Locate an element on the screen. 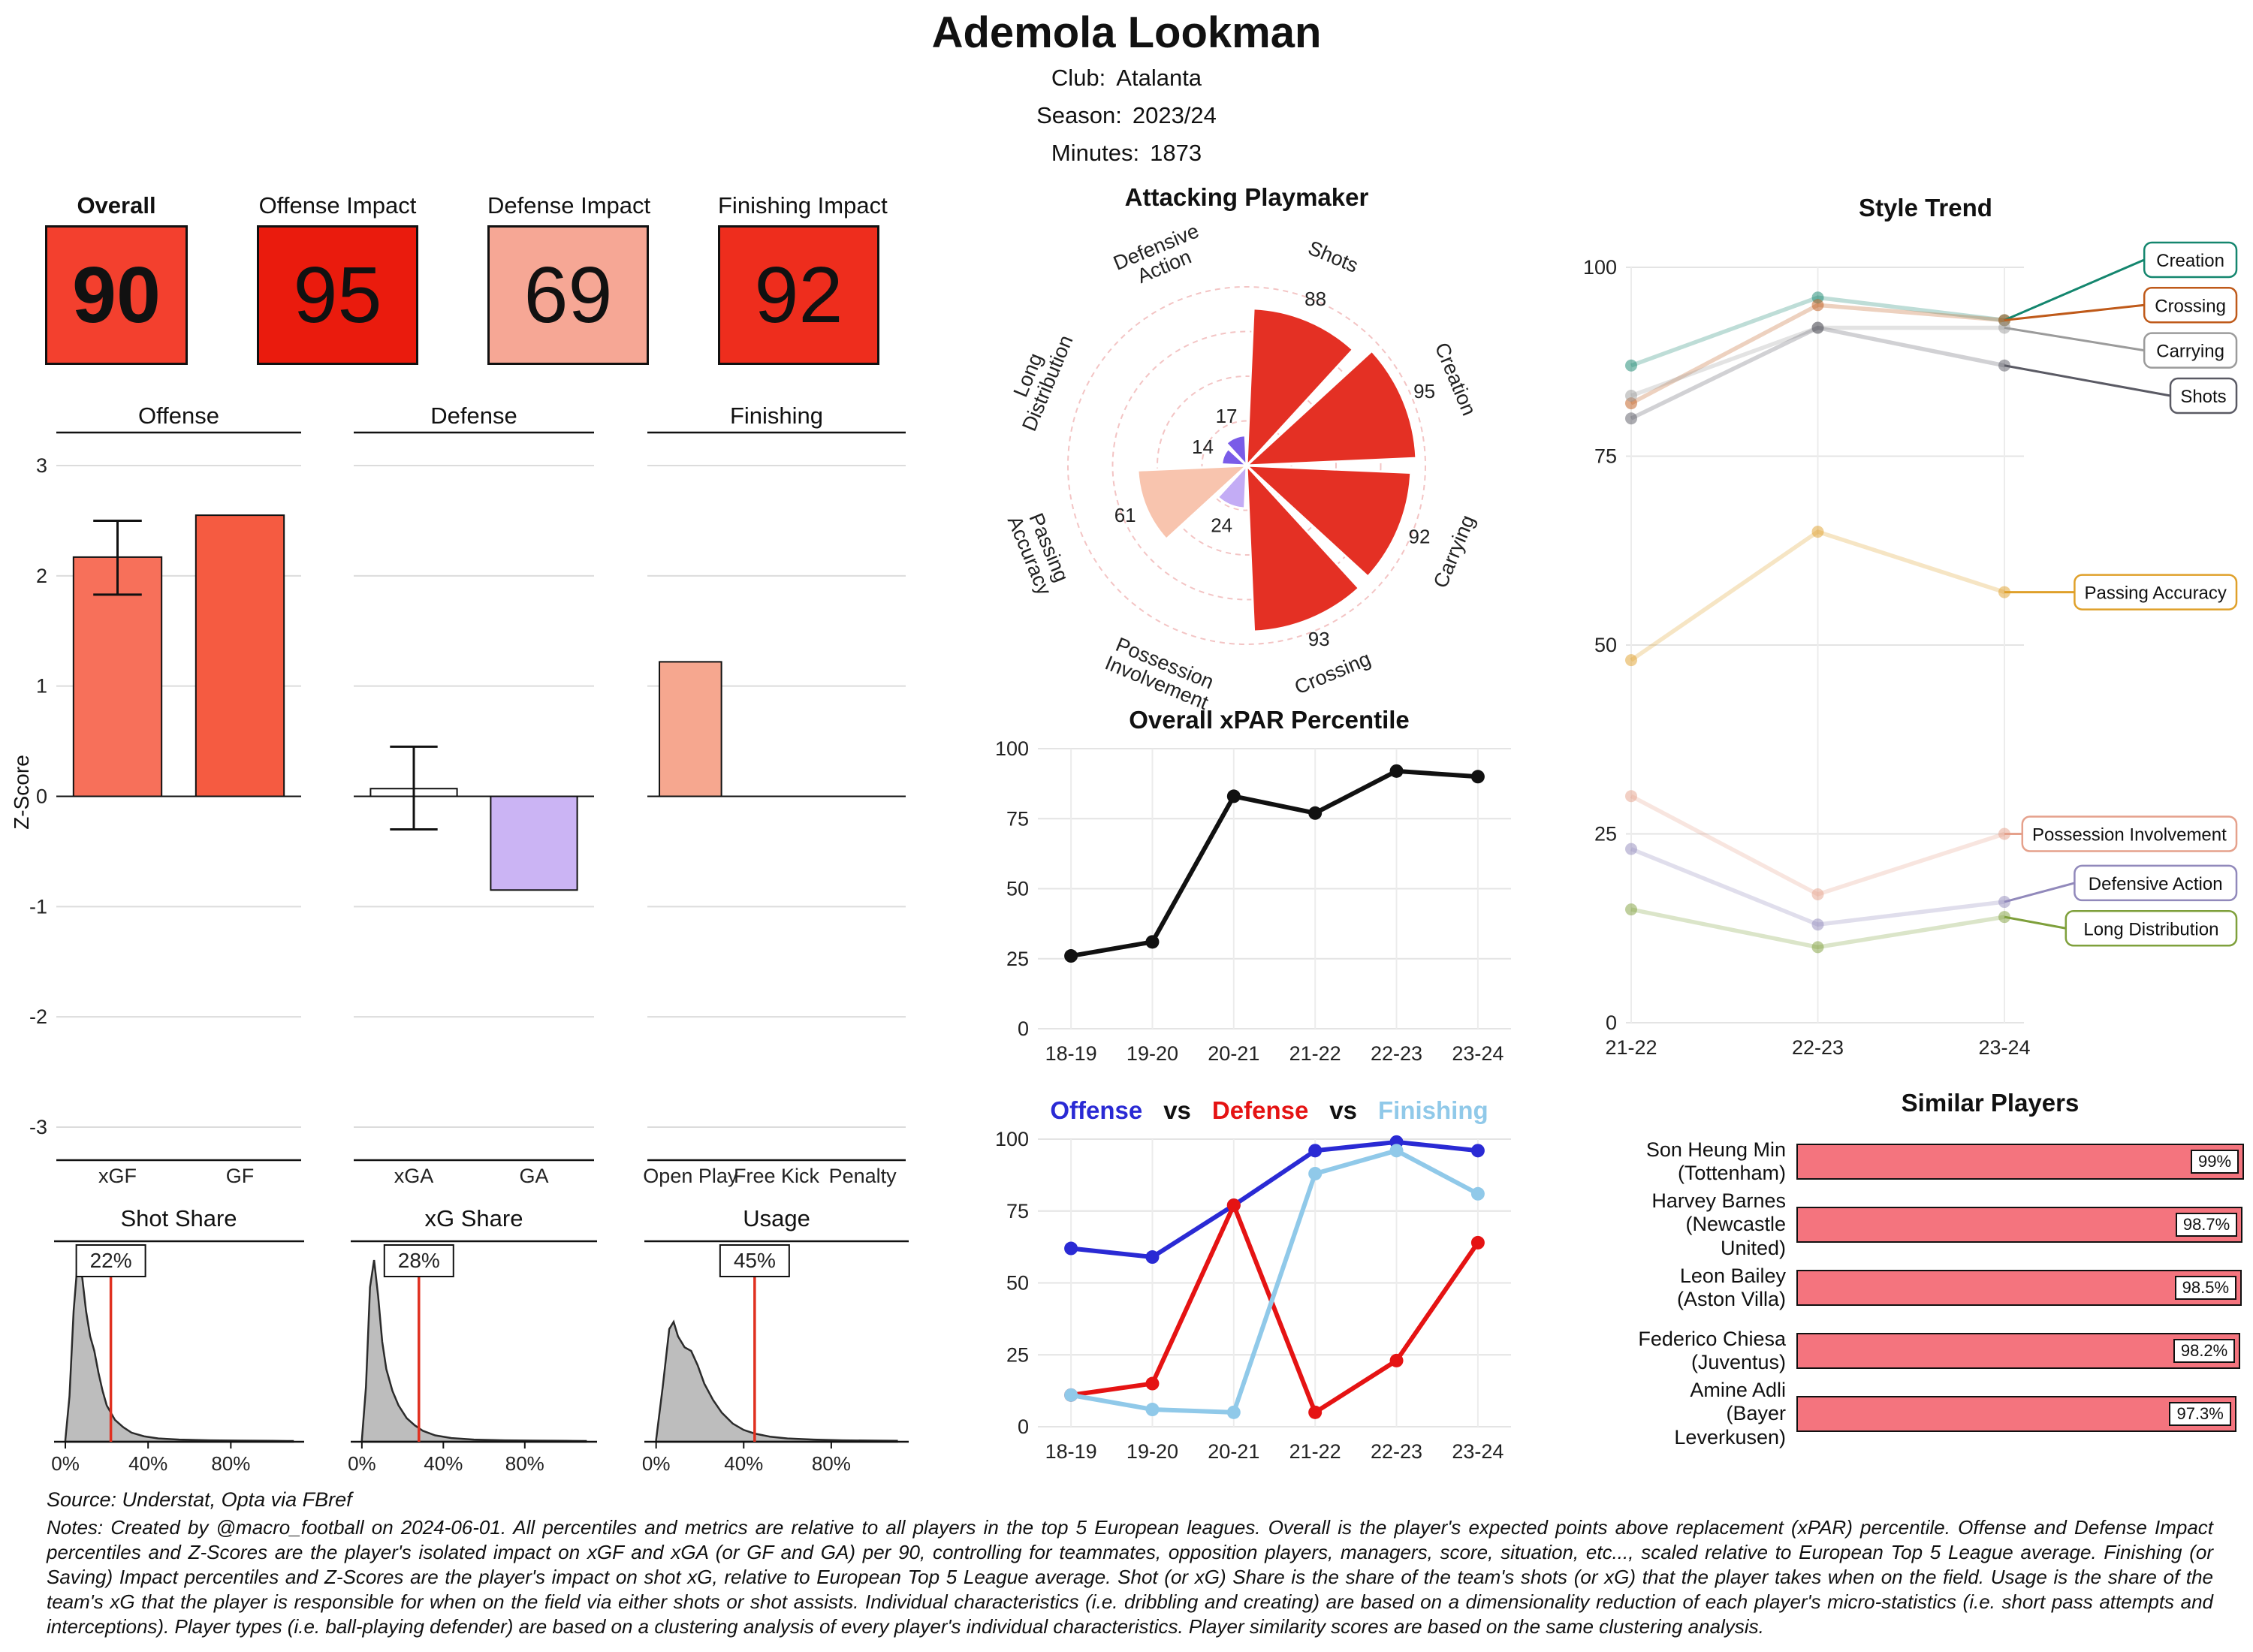 The height and width of the screenshot is (1652, 2253). svg-text: 17 is located at coordinates (1227, 416).